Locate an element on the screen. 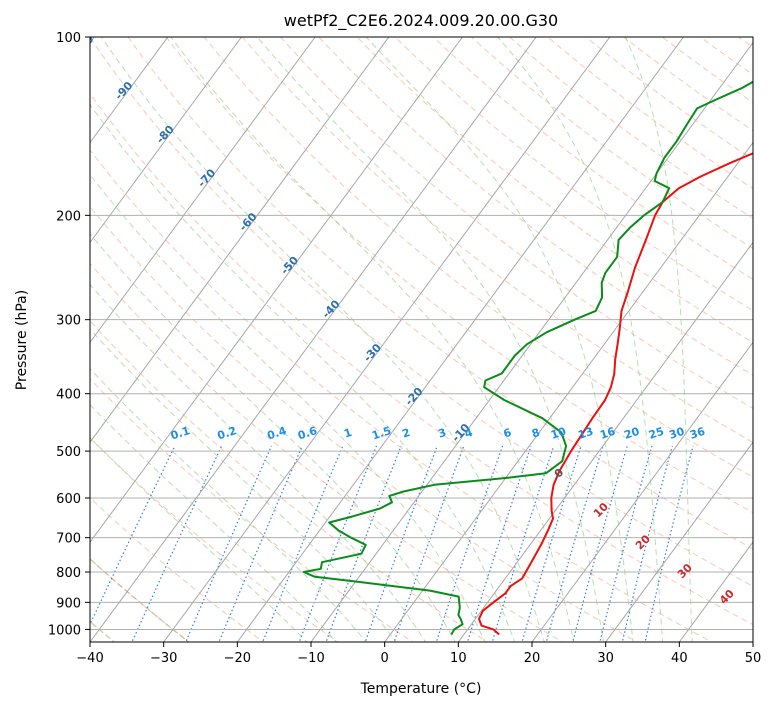  mixing-ratio-label: 0.2 is located at coordinates (227, 433).